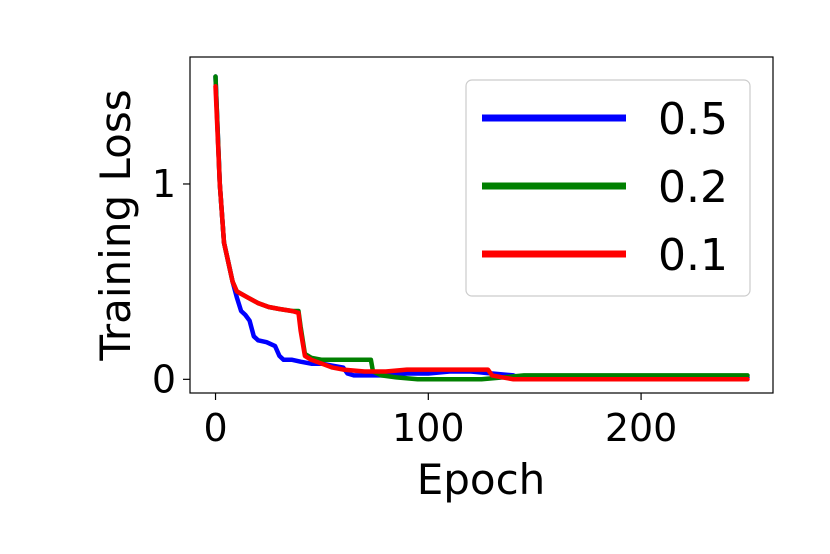 Image resolution: width=830 pixels, height=554 pixels. I want to click on legend-label-2: 0.1, so click(693, 255).